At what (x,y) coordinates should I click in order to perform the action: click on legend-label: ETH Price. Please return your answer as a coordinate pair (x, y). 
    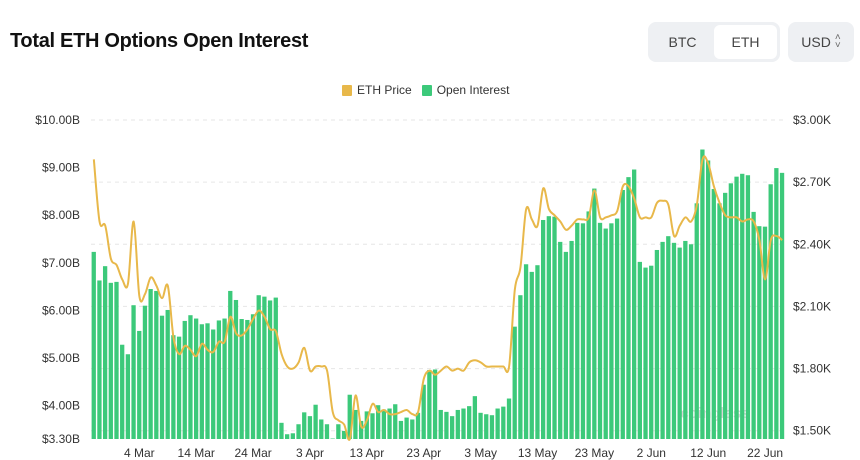
    Looking at the image, I should click on (384, 90).